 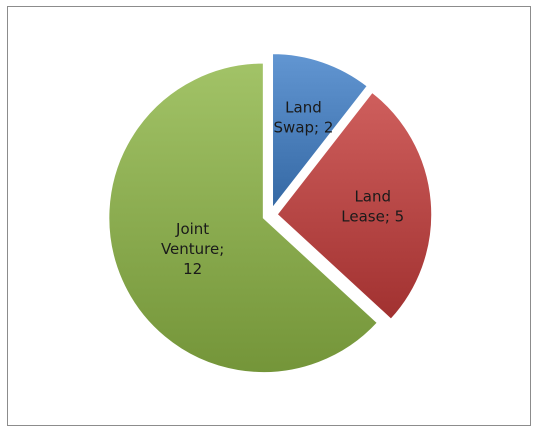 What do you see at coordinates (372, 206) in the screenshot?
I see `data-label-land-lease: Land Lease; 5` at bounding box center [372, 206].